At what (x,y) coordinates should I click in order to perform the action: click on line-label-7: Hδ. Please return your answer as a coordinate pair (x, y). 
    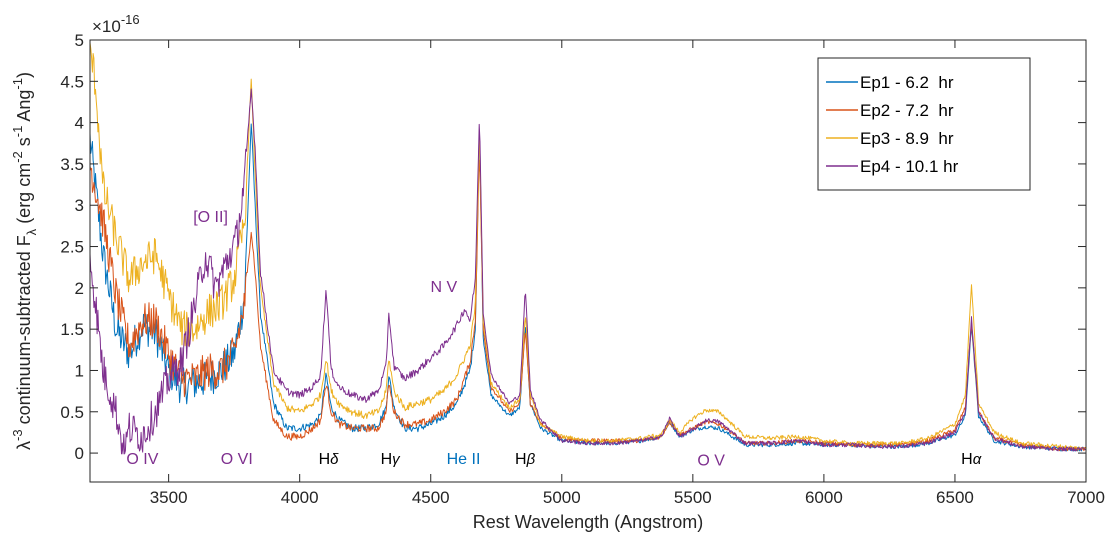
    Looking at the image, I should click on (329, 459).